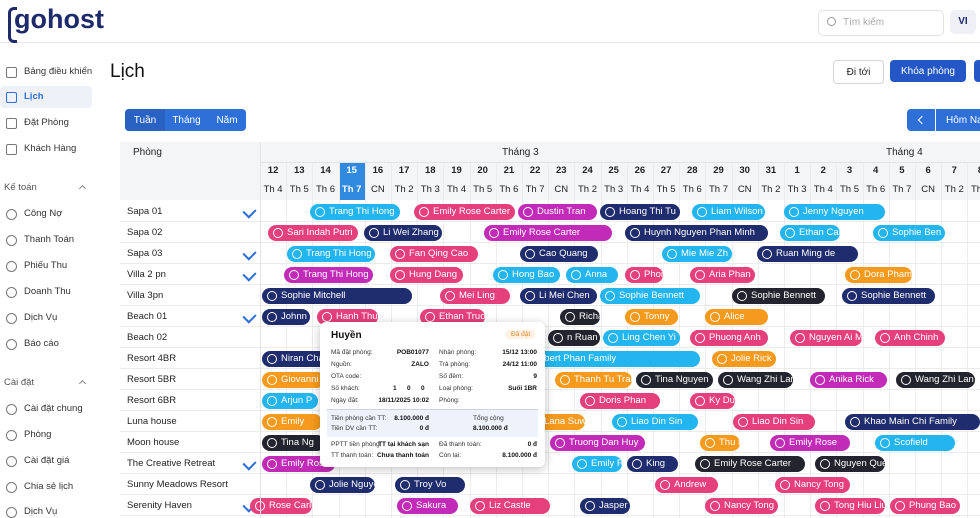  I want to click on search-box: Tìm kiếm, so click(881, 23).